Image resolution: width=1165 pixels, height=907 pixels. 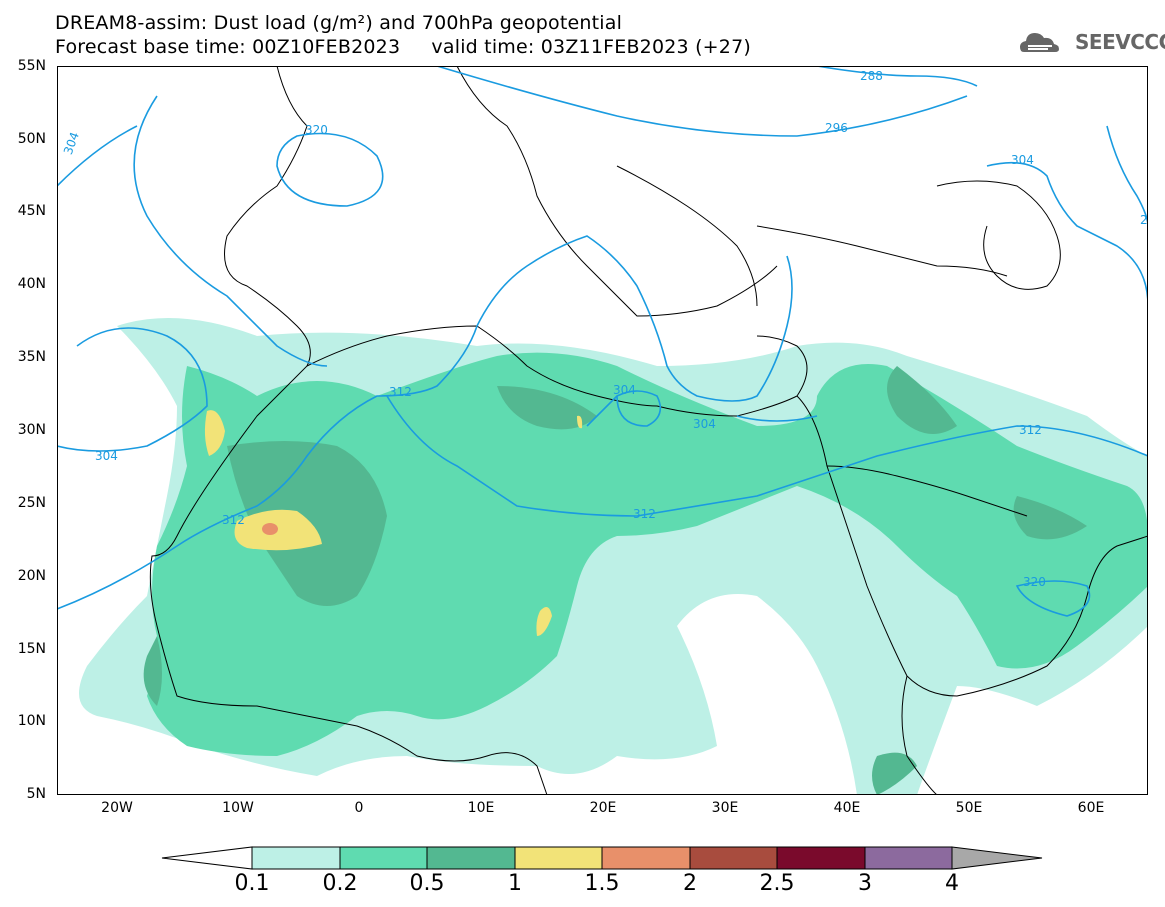 I want to click on contour-label: 288, so click(x=871, y=76).